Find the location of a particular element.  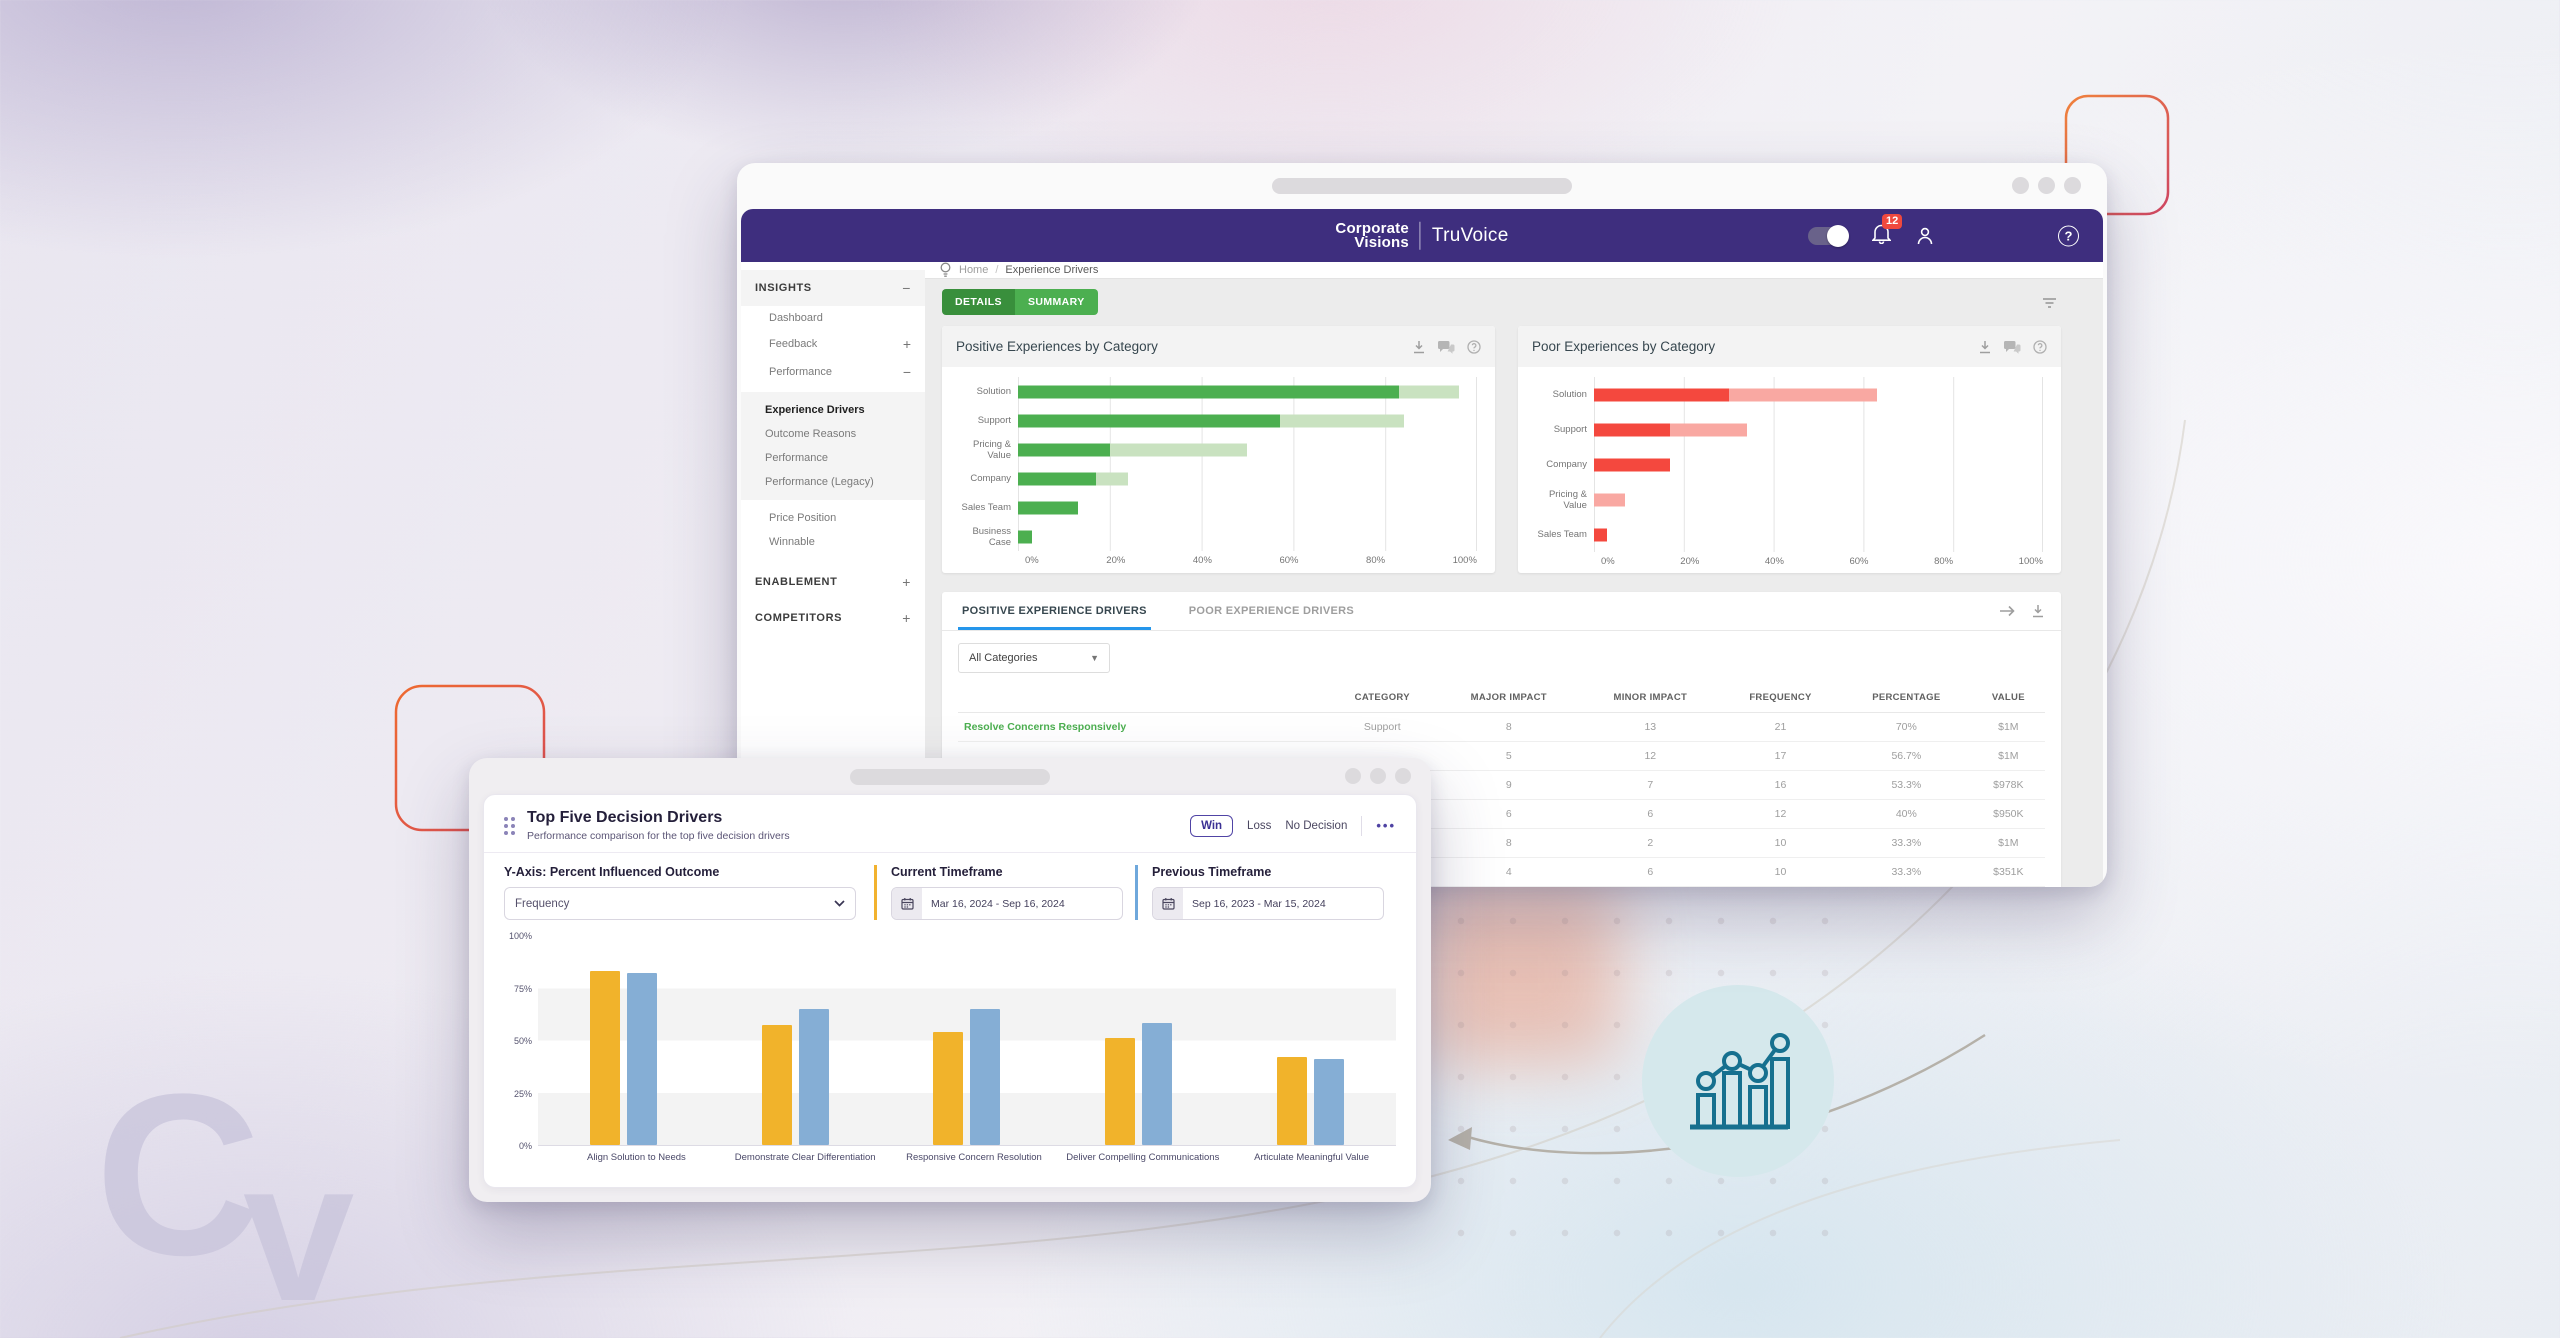

yaxis-selected-value: Frequency is located at coordinates (542, 903).